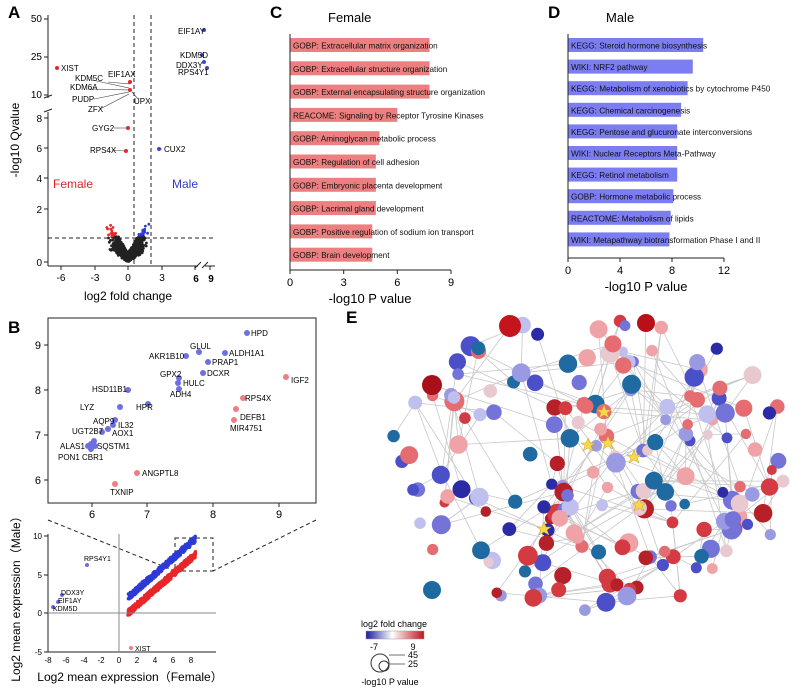  Describe the element at coordinates (84, 660) in the screenshot. I see `b-main-xtick: -4` at that location.